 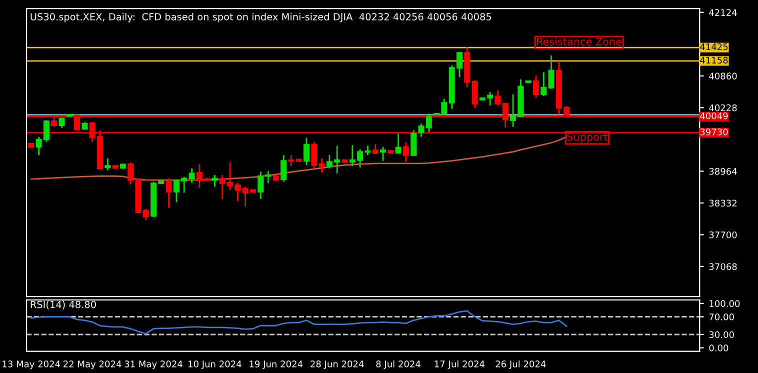 I want to click on x-tick-label: 28 Jun 2024, so click(x=337, y=365).